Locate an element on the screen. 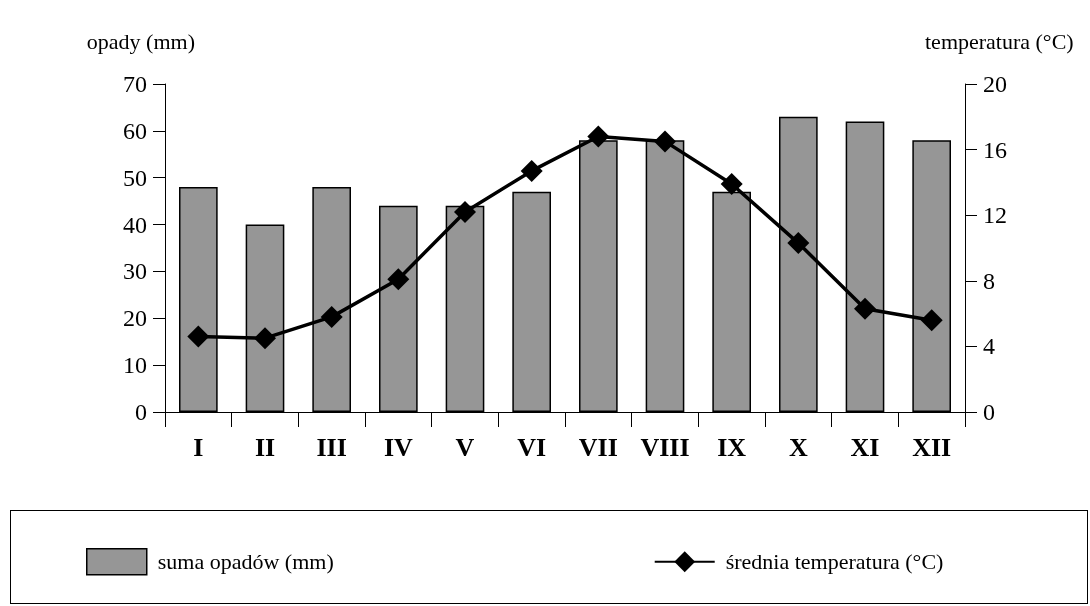  y-tick-label: 60 is located at coordinates (135, 130).